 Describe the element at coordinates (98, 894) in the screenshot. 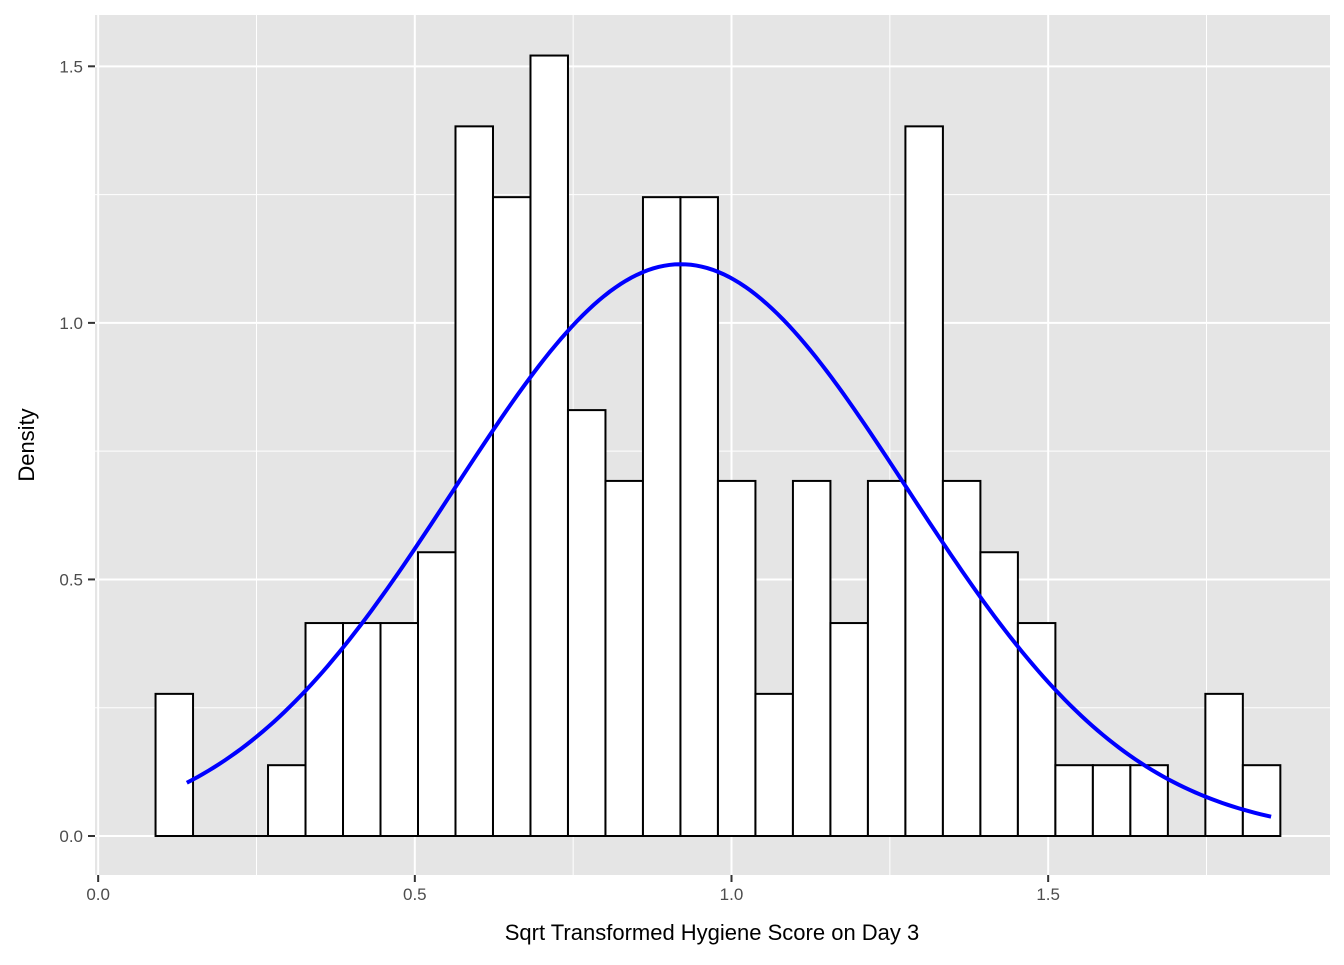

I see `x-tick-label: 0.0` at that location.